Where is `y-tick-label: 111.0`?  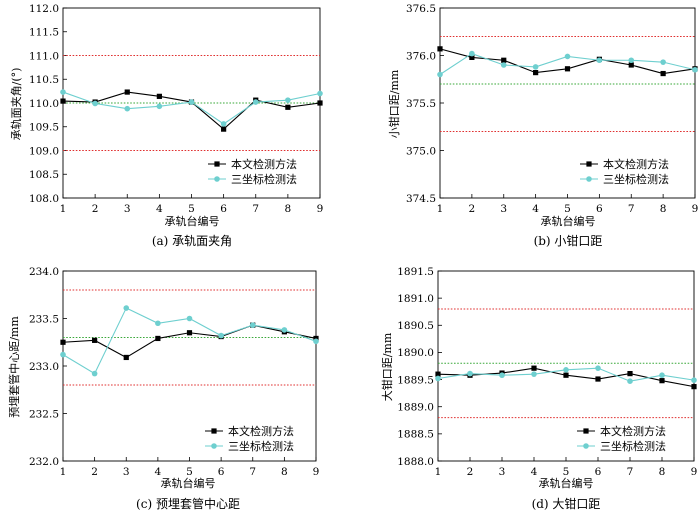
y-tick-label: 111.0 is located at coordinates (44, 56).